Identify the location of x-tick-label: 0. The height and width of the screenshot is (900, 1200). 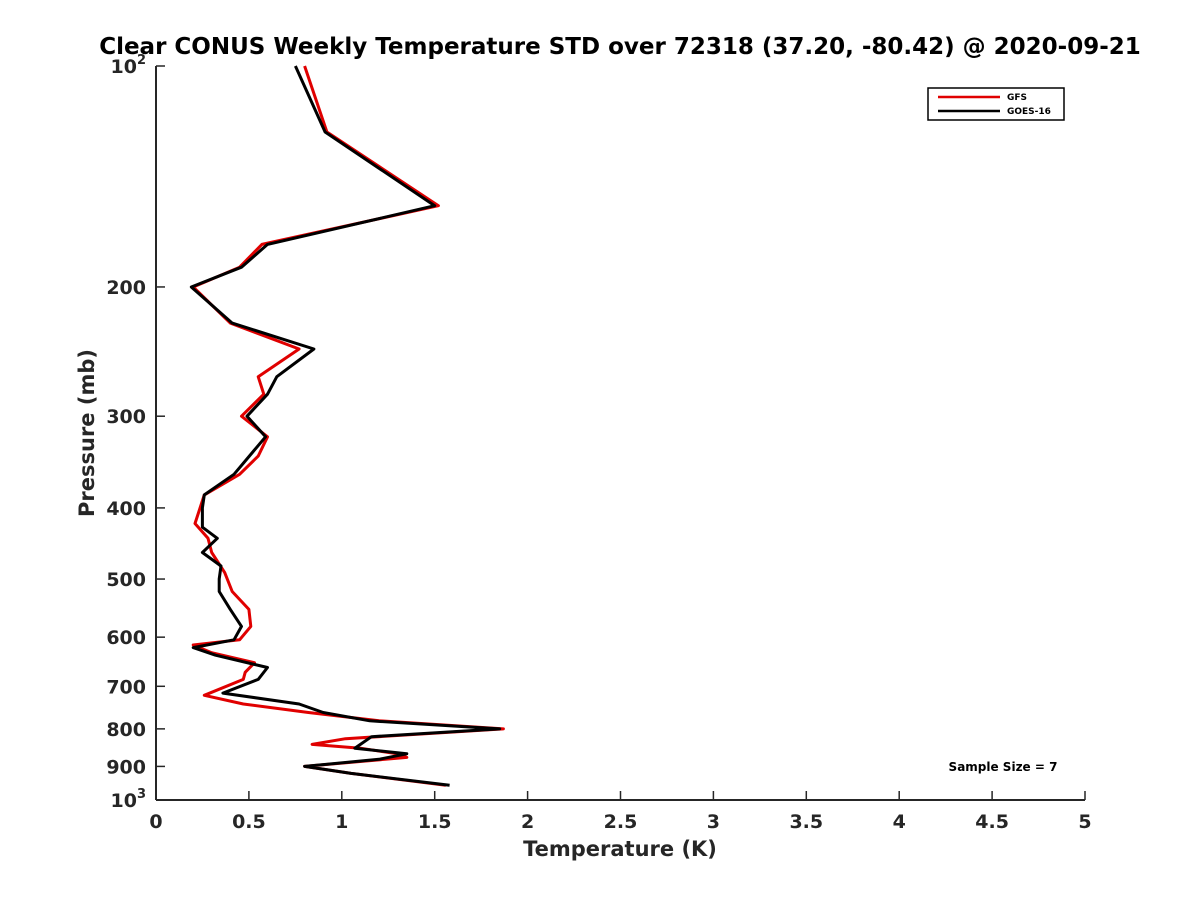
(155, 822).